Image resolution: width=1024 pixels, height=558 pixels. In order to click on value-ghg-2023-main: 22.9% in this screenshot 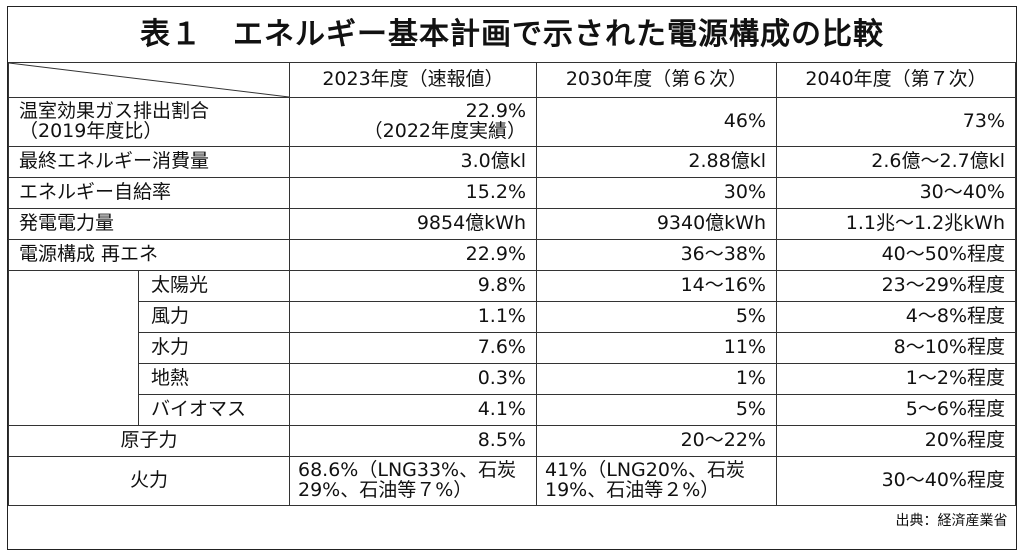, I will do `click(495, 111)`.